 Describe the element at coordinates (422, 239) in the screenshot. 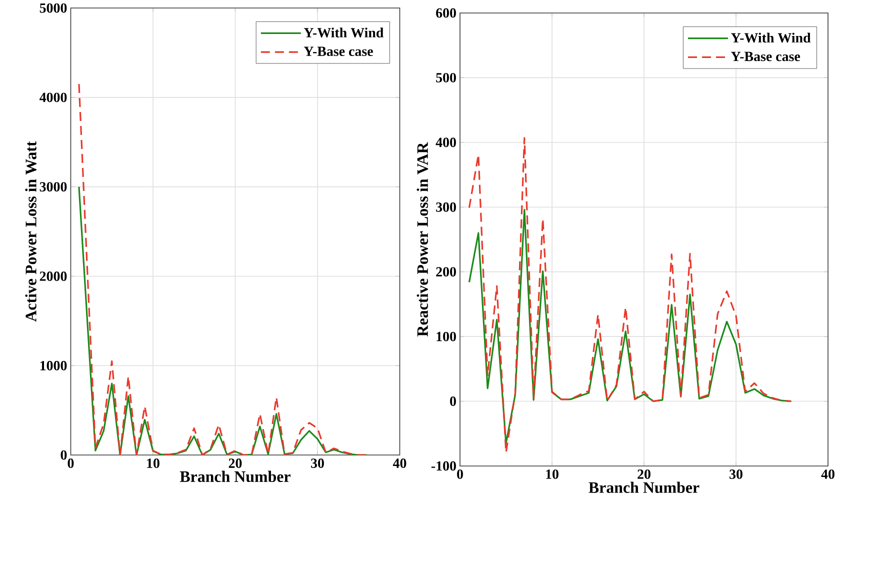

I see `y-axis-title: Reactive Power Loss in VAR` at that location.